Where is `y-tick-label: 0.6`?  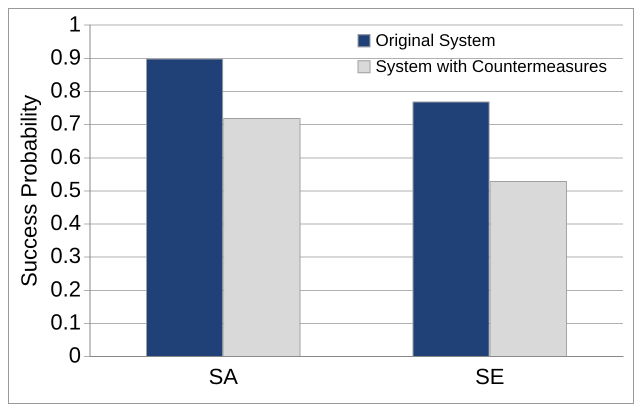 y-tick-label: 0.6 is located at coordinates (65, 156).